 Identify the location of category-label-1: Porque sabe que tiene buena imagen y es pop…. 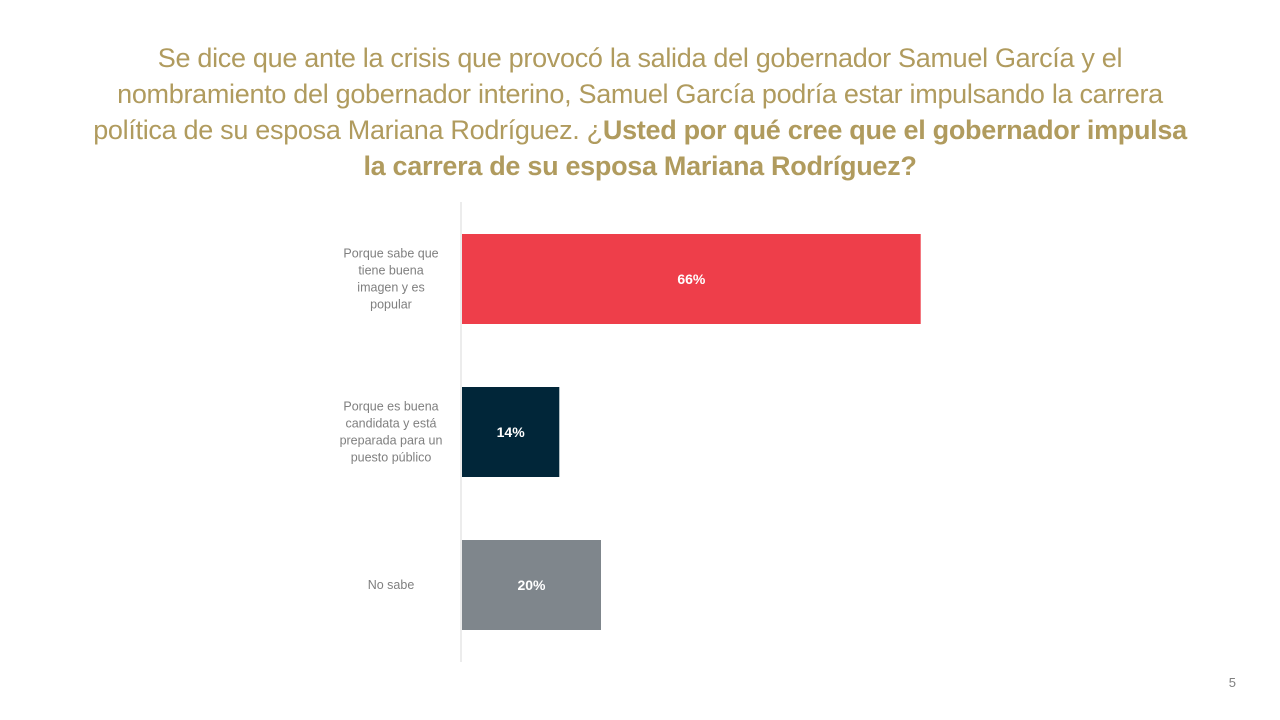
(390, 279).